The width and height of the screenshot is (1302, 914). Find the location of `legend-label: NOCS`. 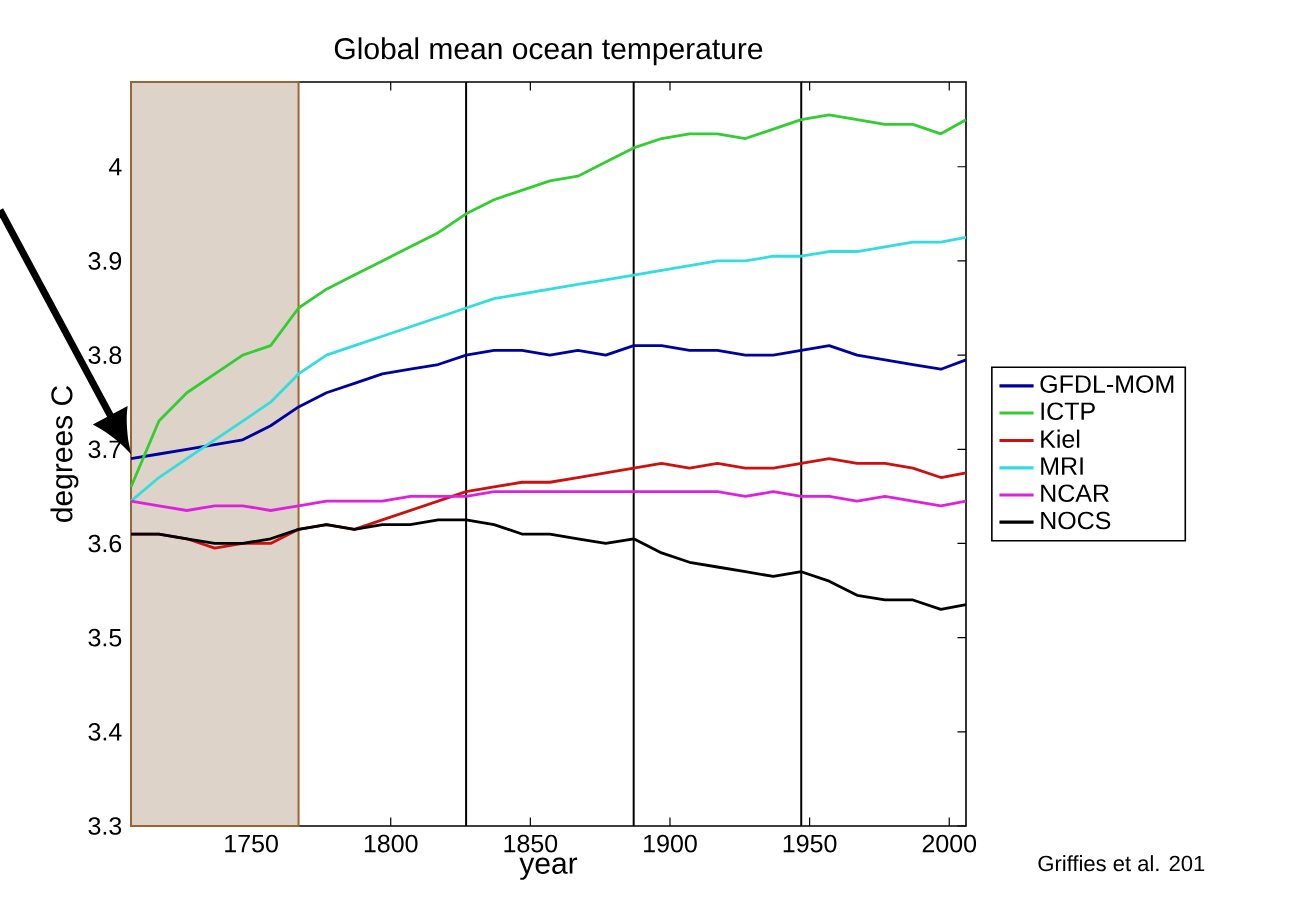

legend-label: NOCS is located at coordinates (1076, 520).